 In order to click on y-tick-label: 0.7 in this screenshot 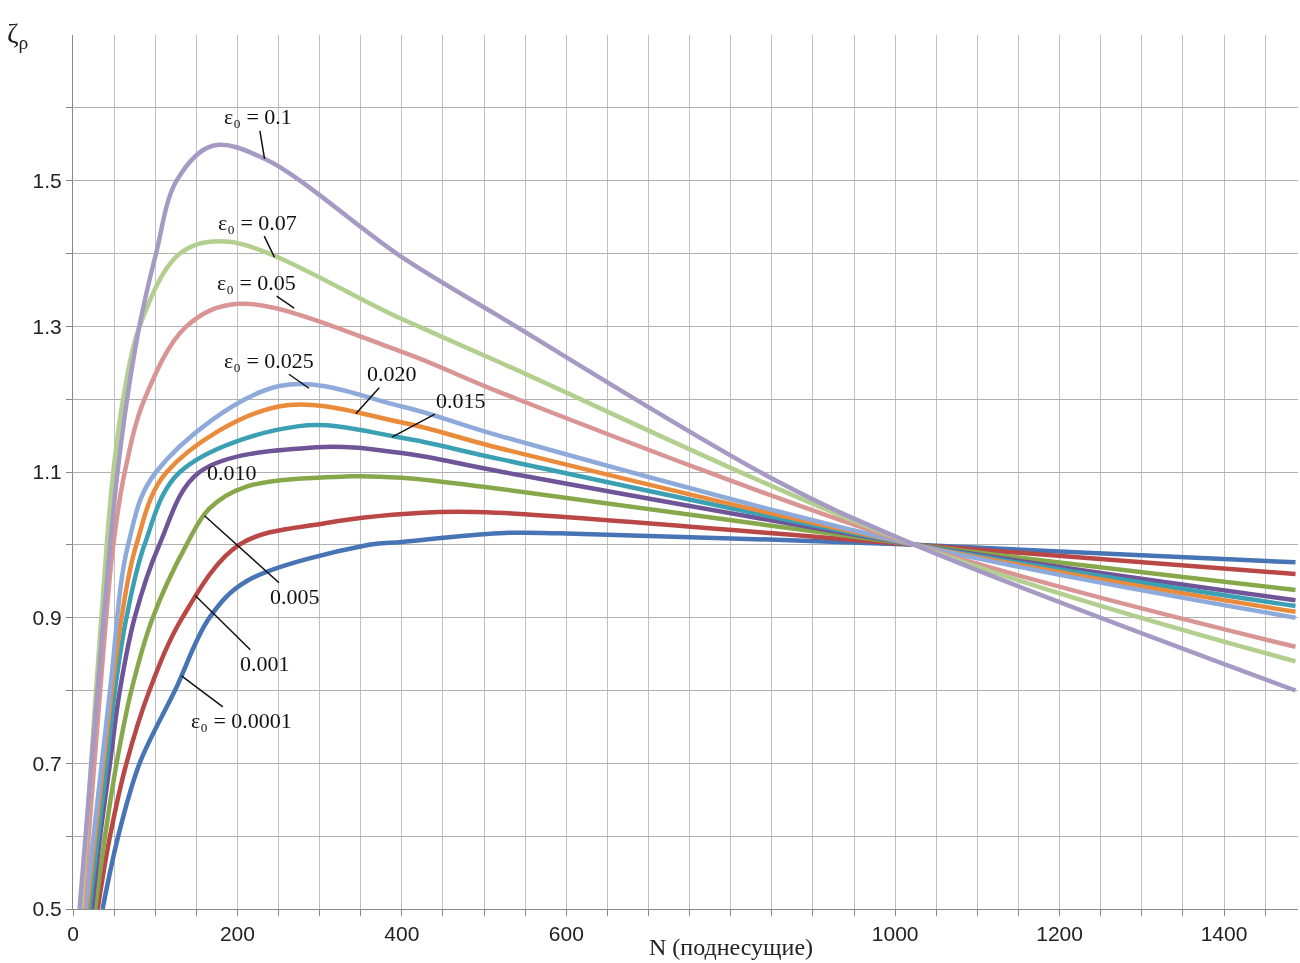, I will do `click(47, 763)`.